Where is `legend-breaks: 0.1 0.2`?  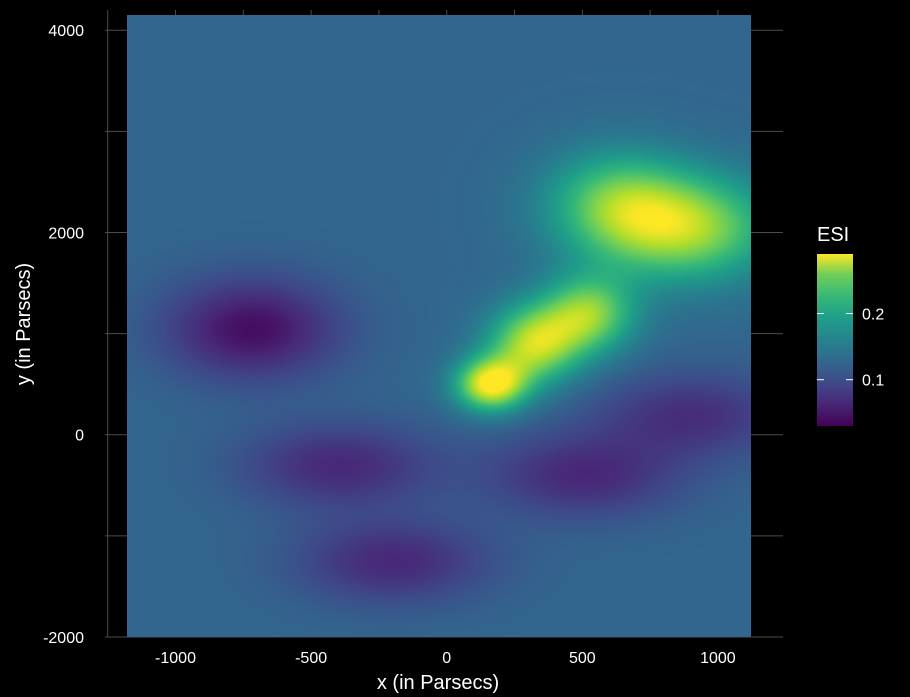 legend-breaks: 0.1 0.2 is located at coordinates (850, 348).